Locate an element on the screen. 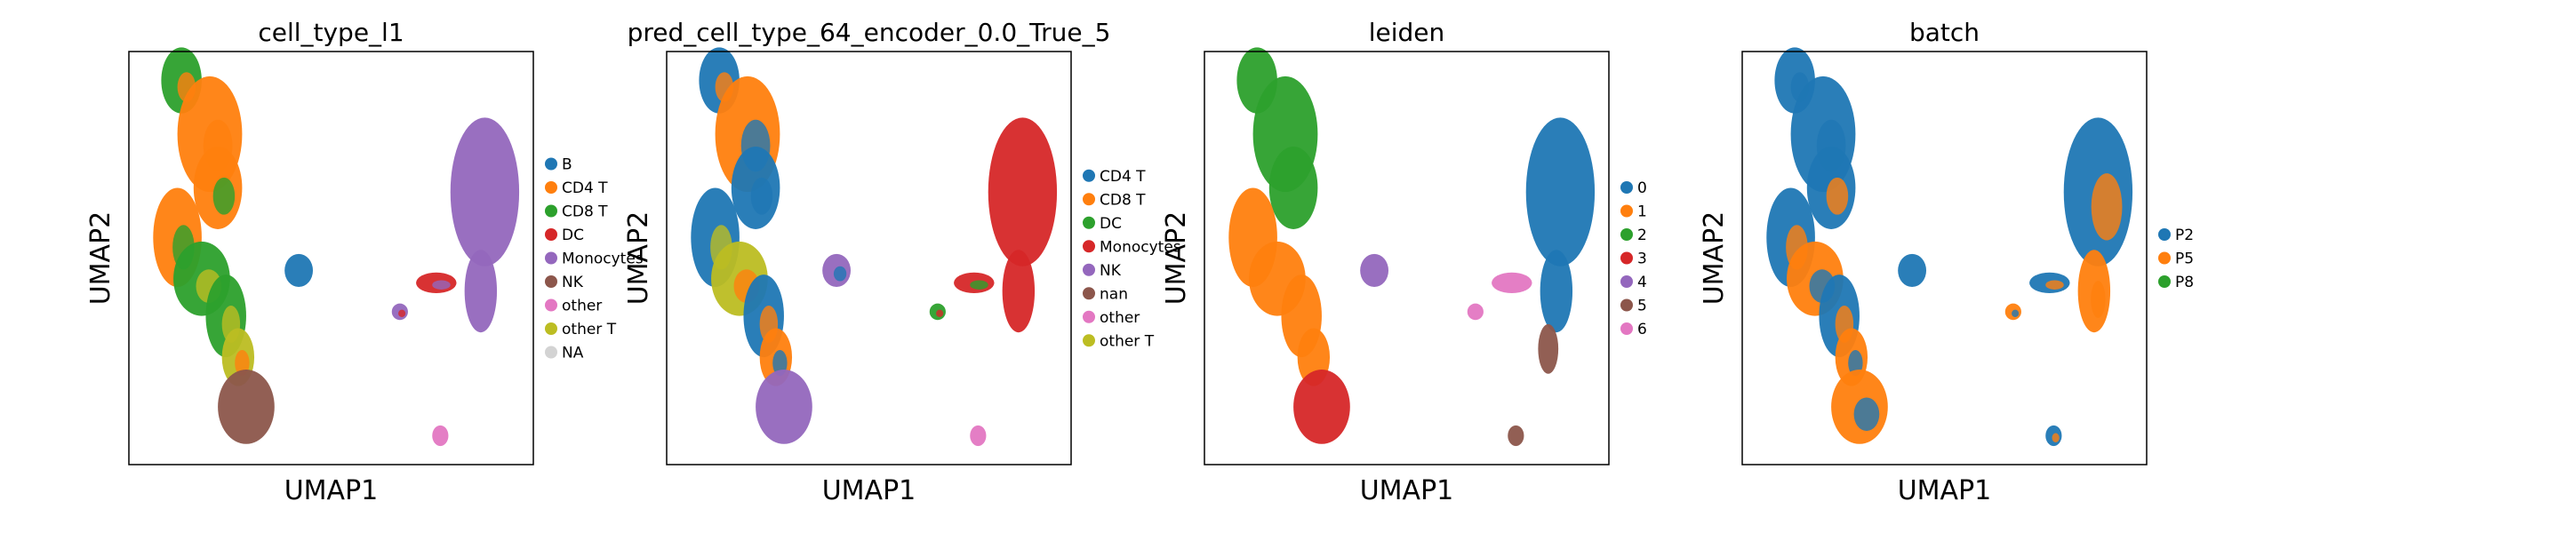 The height and width of the screenshot is (533, 2576). legend-label: other is located at coordinates (1120, 318).